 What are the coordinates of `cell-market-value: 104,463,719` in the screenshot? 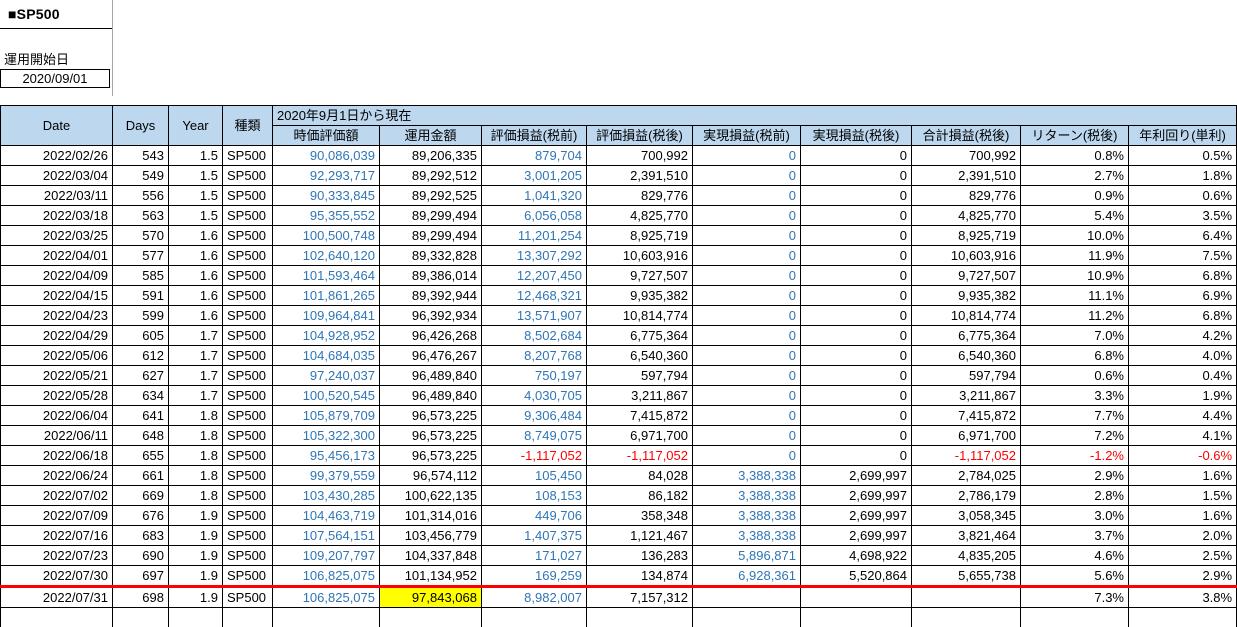 It's located at (326, 516).